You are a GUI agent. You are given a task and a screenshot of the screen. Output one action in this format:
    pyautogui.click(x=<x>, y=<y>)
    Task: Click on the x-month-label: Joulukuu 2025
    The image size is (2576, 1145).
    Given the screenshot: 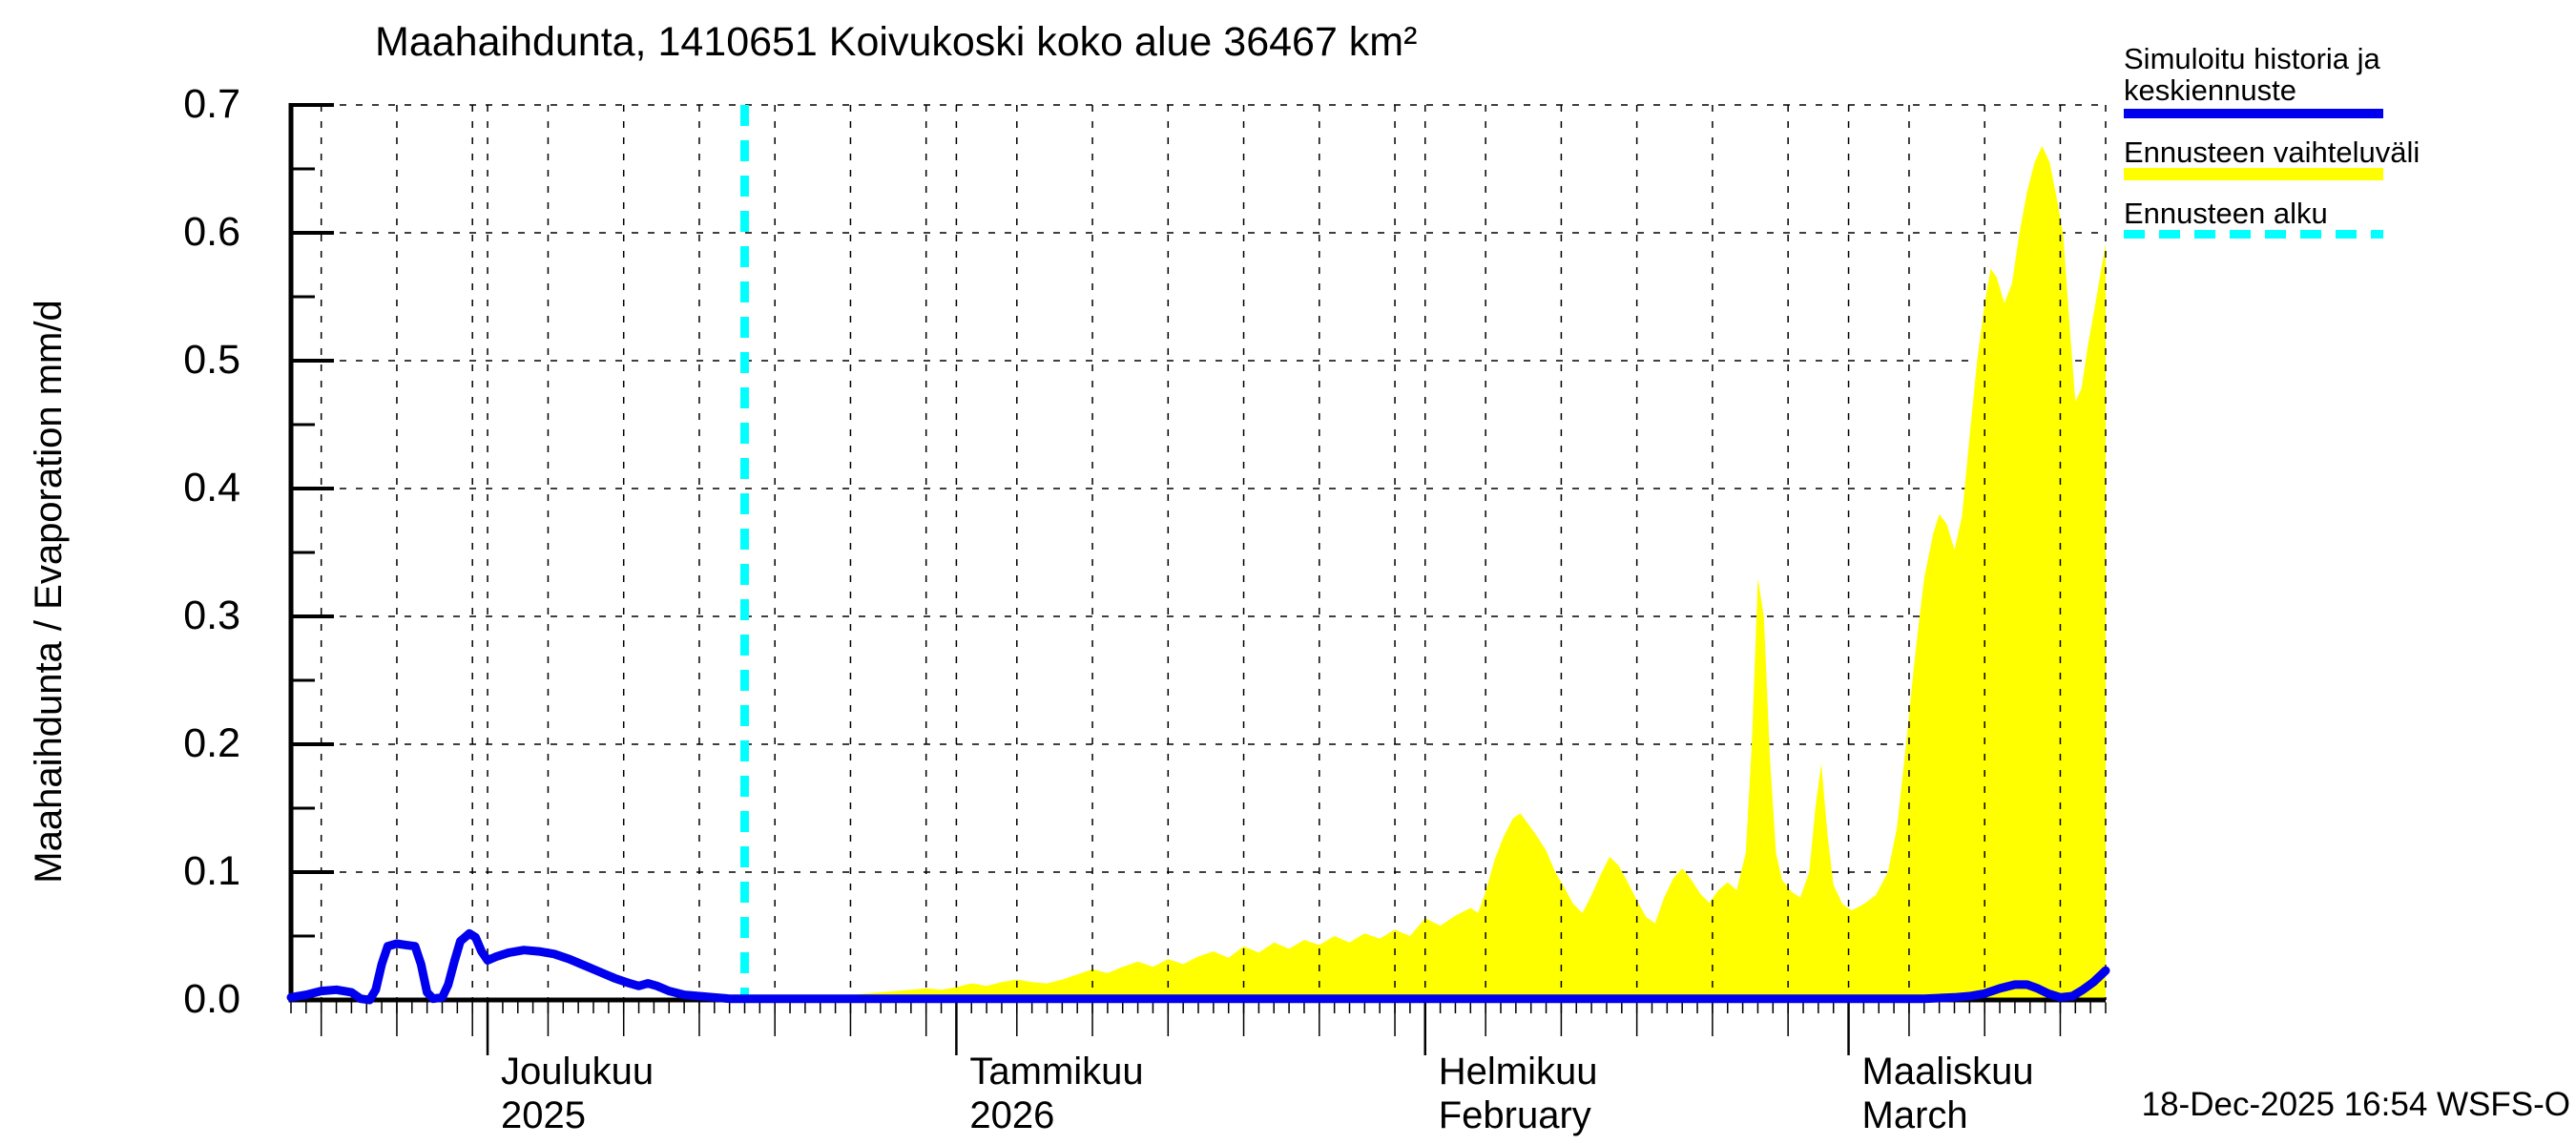 What is the action you would take?
    pyautogui.click(x=577, y=1094)
    